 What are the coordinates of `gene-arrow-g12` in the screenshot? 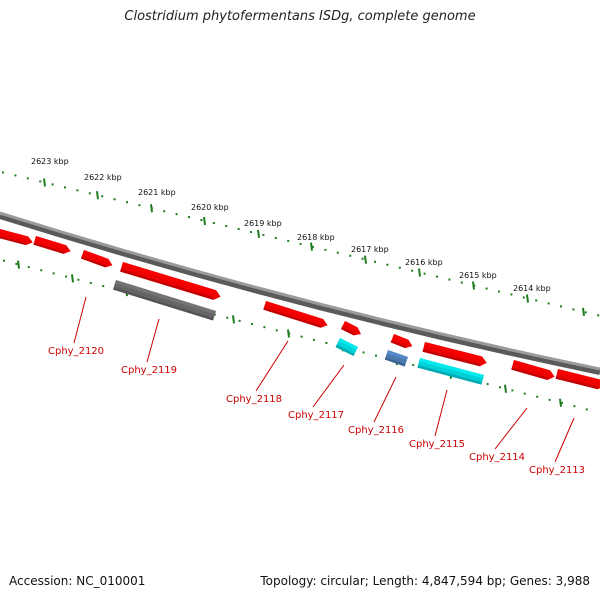 It's located at (533, 370).